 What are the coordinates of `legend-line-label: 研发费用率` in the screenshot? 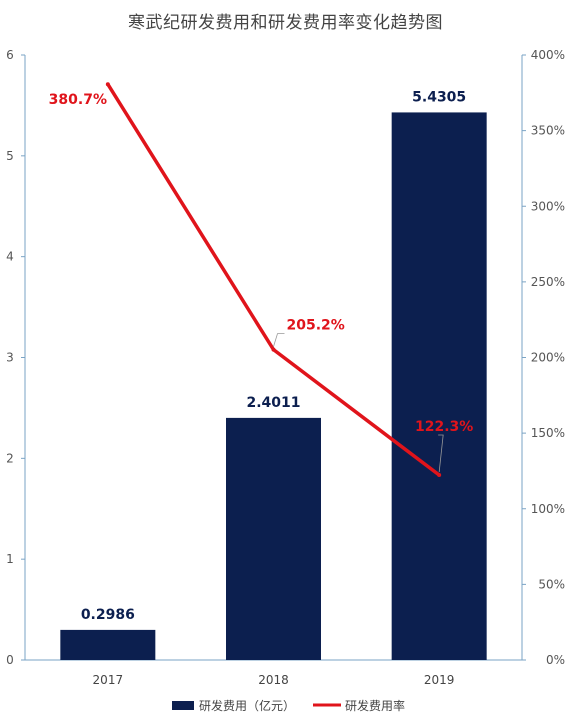 It's located at (375, 705).